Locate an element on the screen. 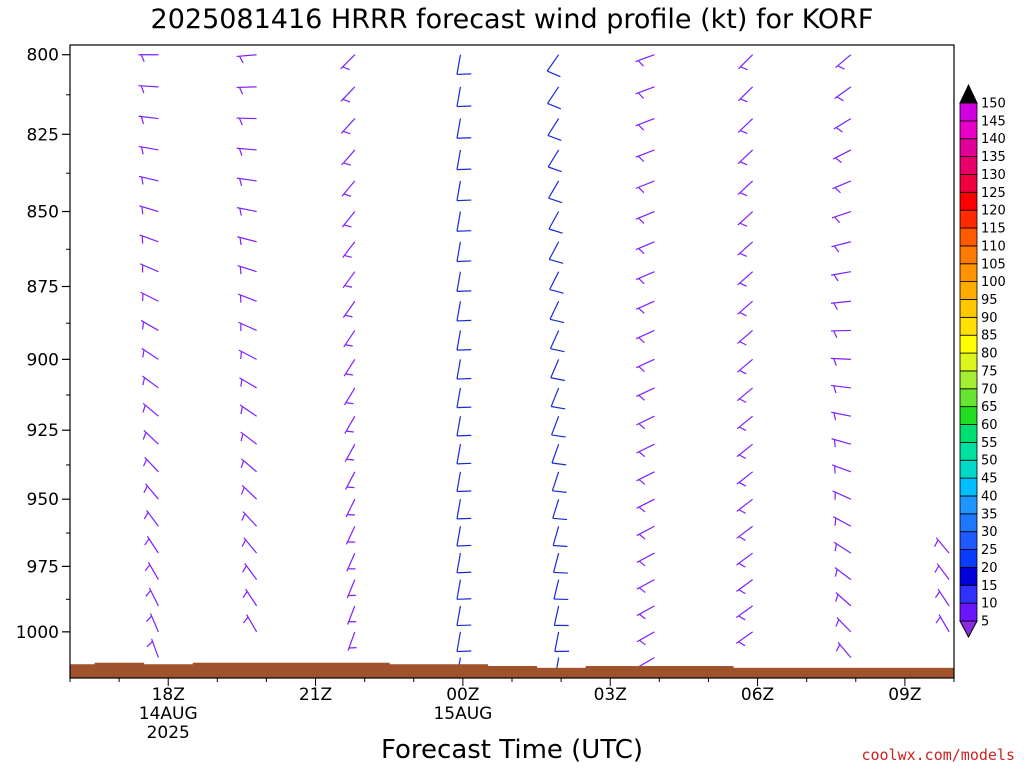 The width and height of the screenshot is (1024, 768). colorbar-label: 25 is located at coordinates (989, 550).